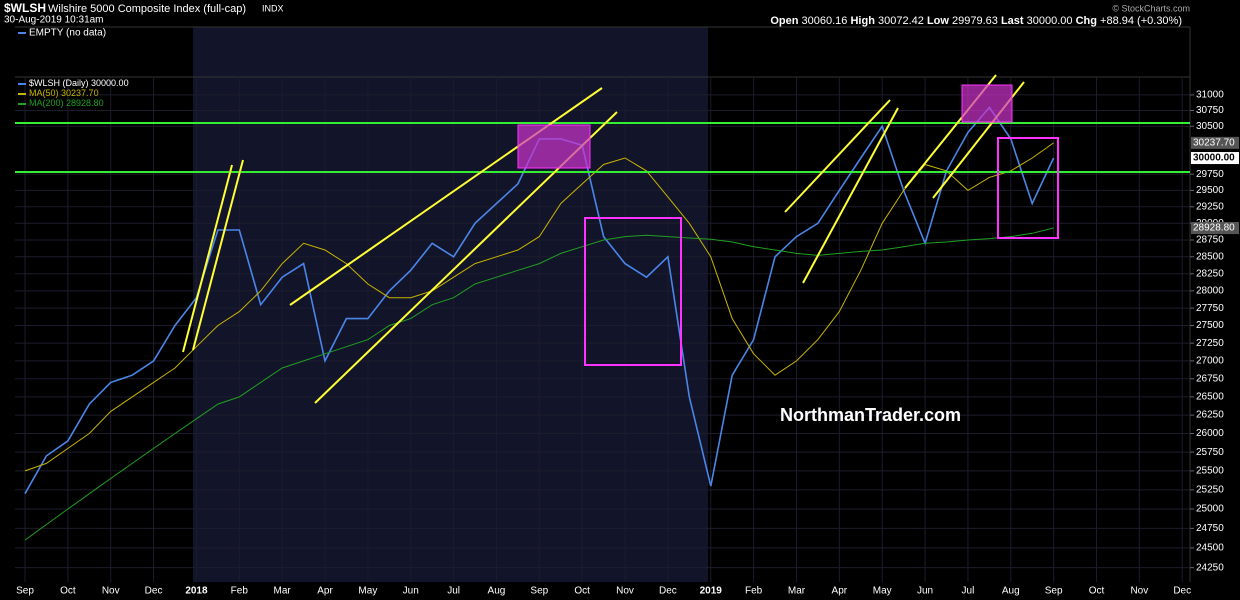  What do you see at coordinates (1210, 415) in the screenshot?
I see `y-tick-label: 26250` at bounding box center [1210, 415].